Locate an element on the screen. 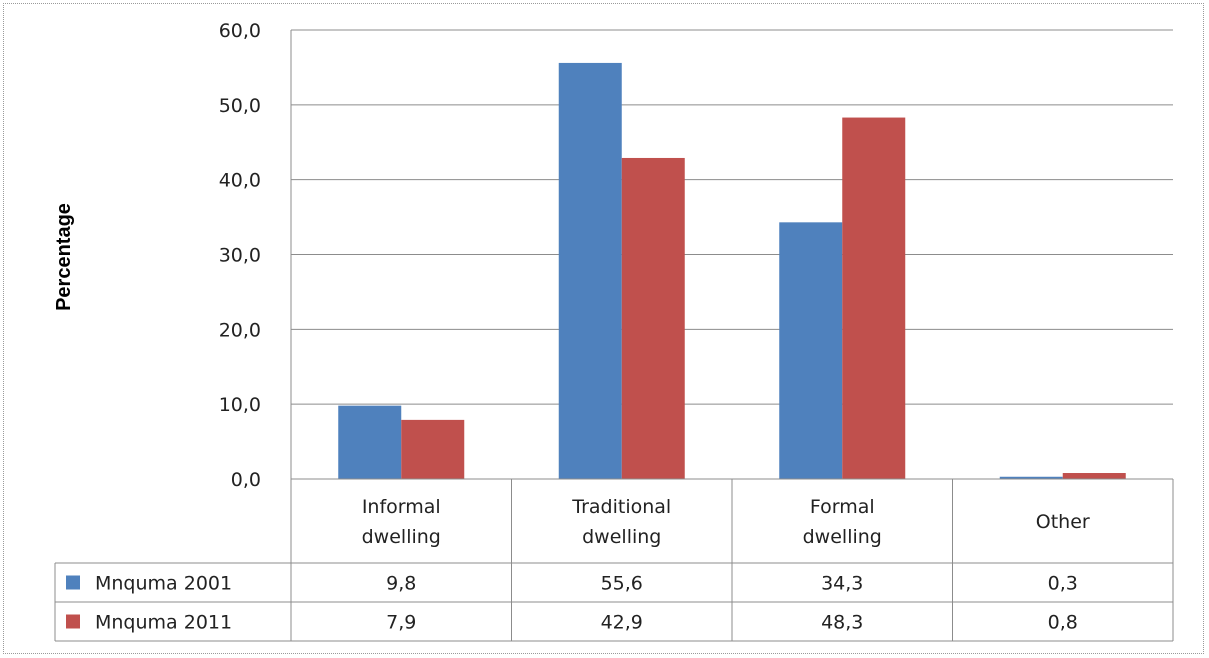 The height and width of the screenshot is (658, 1209). legend-label: Mnquma 2001 is located at coordinates (163, 584).